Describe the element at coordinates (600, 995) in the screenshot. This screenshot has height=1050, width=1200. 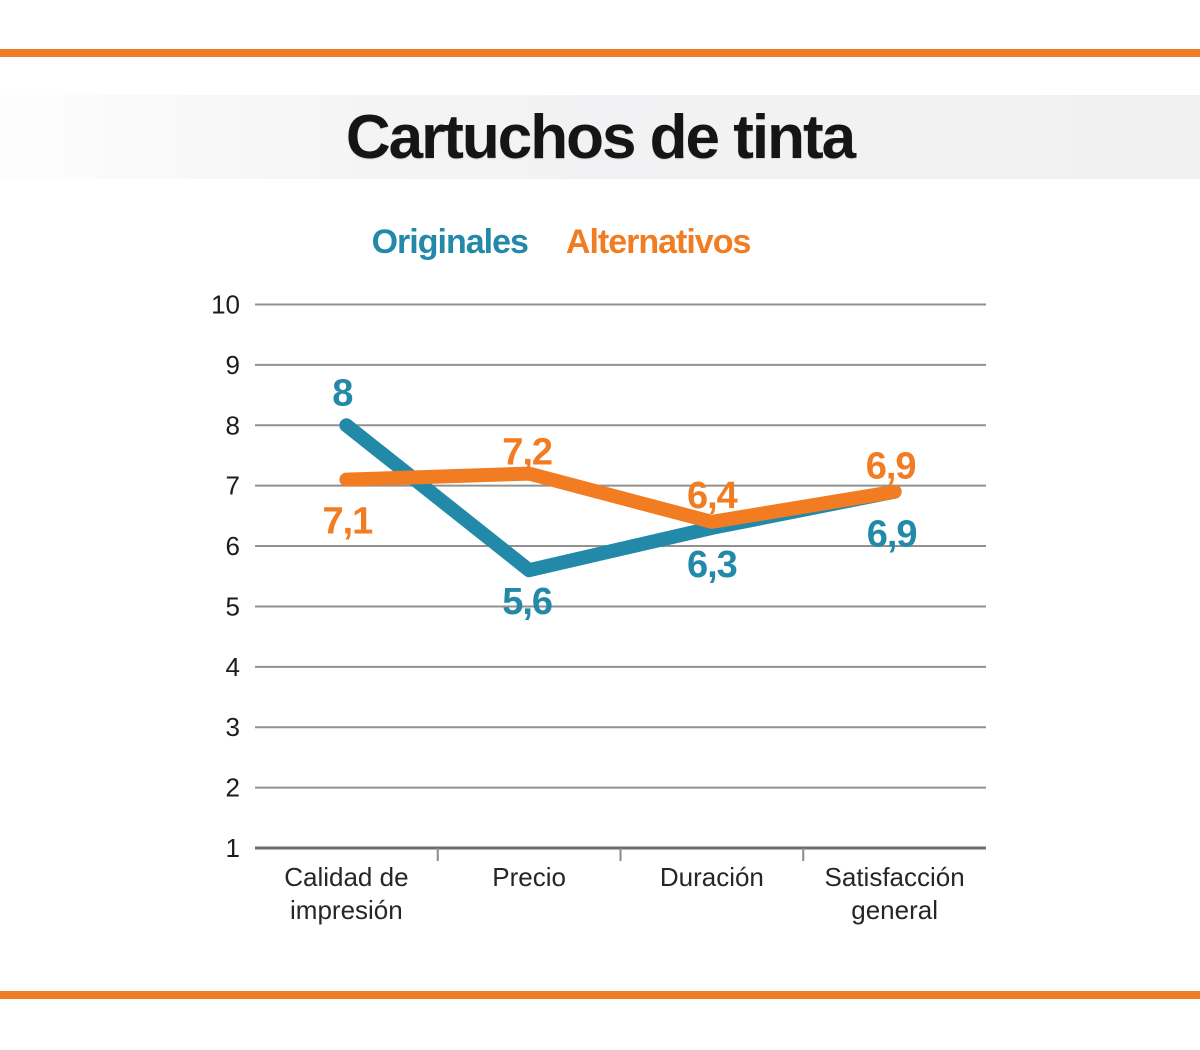
I see `bottom-accent-bar` at that location.